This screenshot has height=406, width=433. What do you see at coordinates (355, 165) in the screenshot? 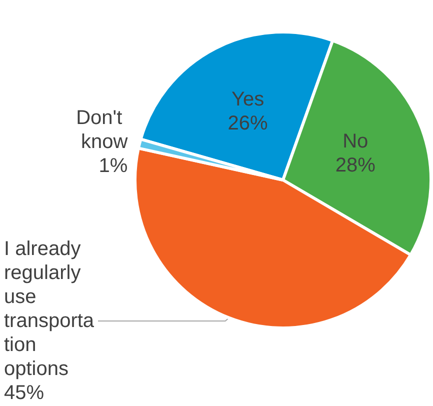
I see `data-label: 28%` at bounding box center [355, 165].